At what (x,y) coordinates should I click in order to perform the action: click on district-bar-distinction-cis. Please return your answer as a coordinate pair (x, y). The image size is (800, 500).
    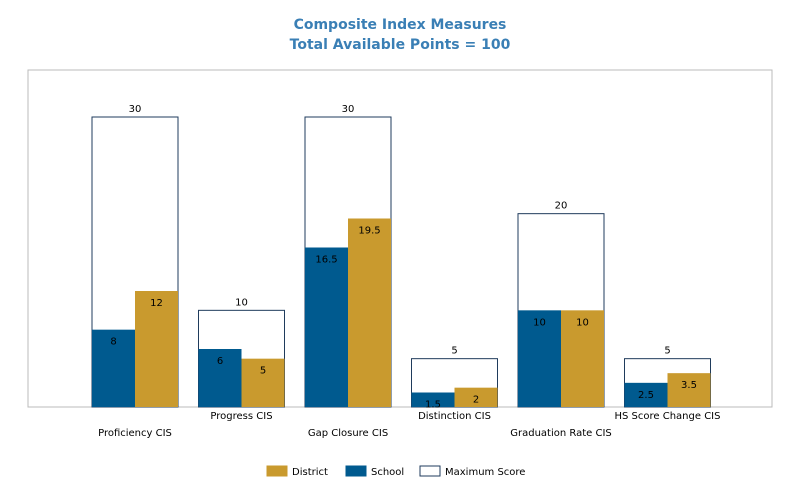
    Looking at the image, I should click on (476, 397).